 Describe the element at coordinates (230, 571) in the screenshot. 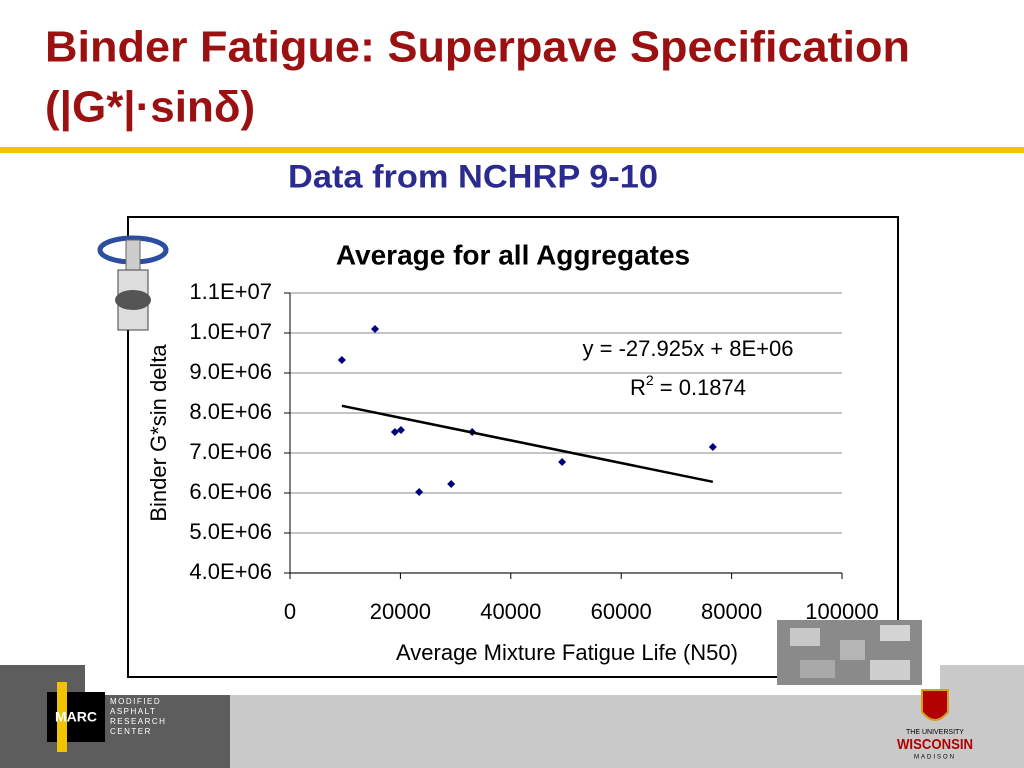

I see `y-tick-label: 4.0E+06` at that location.